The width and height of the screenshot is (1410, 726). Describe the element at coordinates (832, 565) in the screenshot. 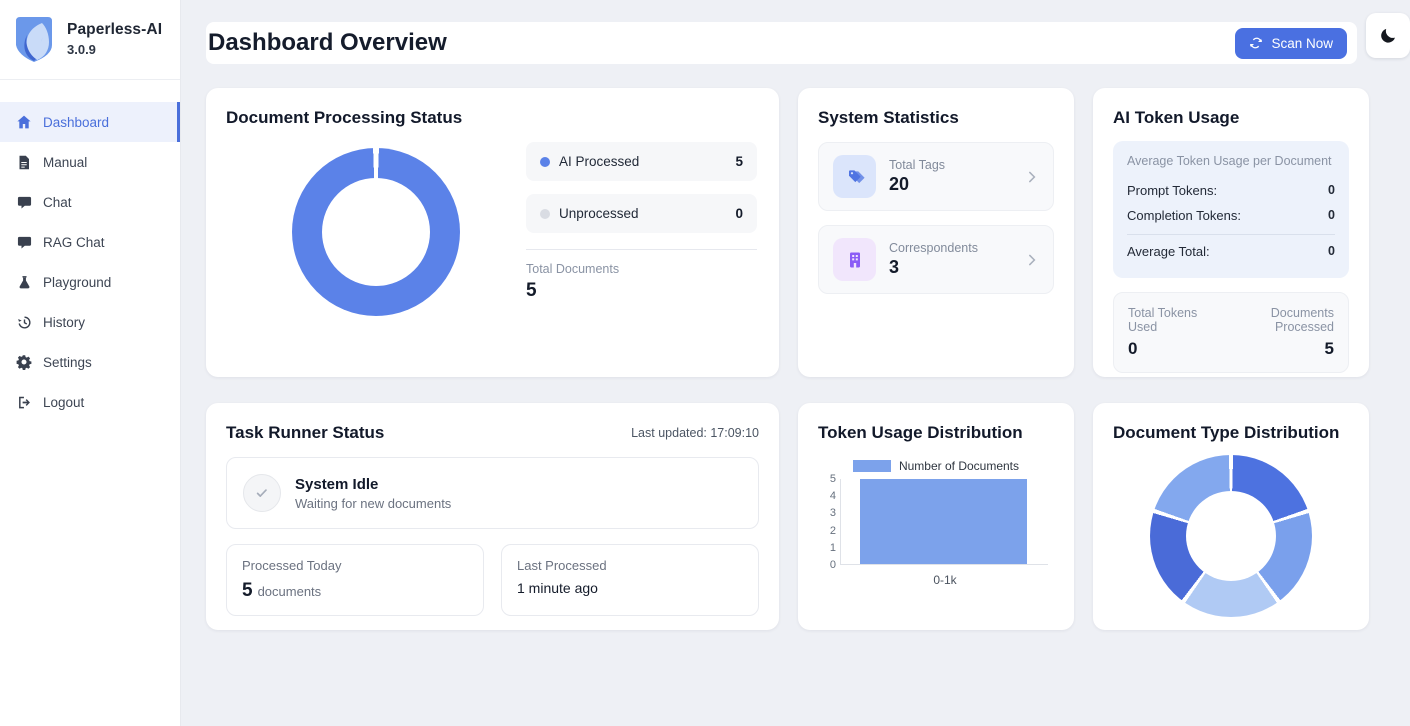

I see `y-tick: 0` at that location.